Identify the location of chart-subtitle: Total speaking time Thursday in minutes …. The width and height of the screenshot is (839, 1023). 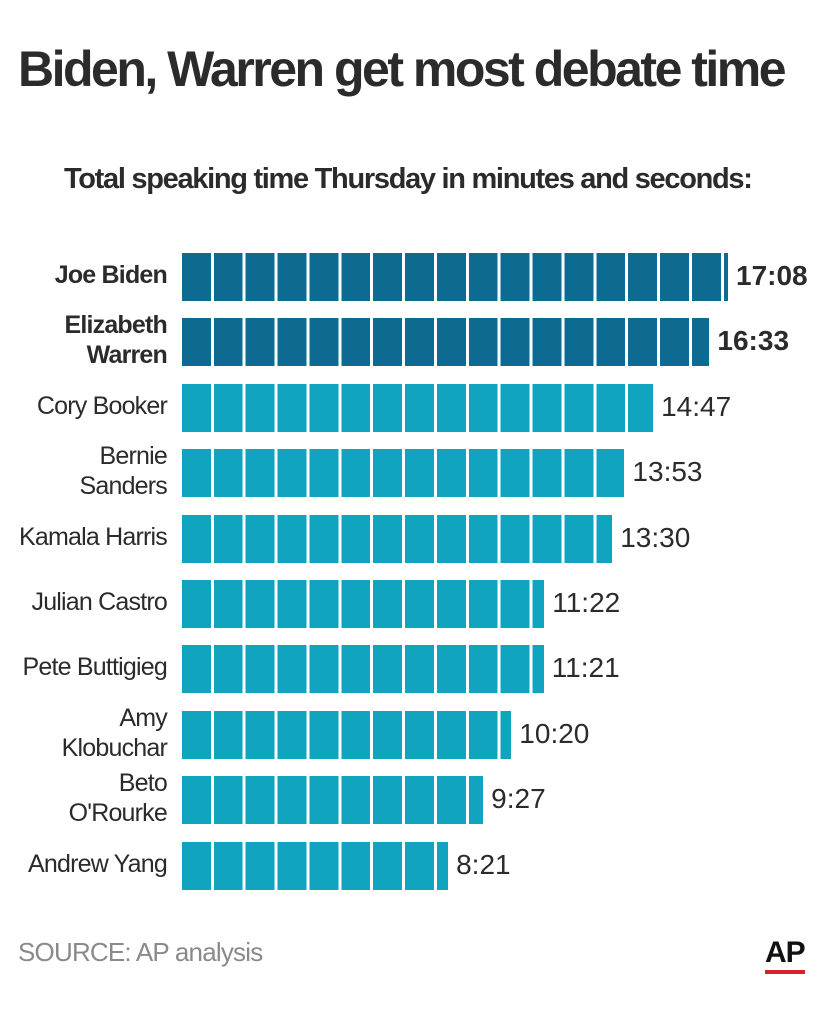
(408, 179).